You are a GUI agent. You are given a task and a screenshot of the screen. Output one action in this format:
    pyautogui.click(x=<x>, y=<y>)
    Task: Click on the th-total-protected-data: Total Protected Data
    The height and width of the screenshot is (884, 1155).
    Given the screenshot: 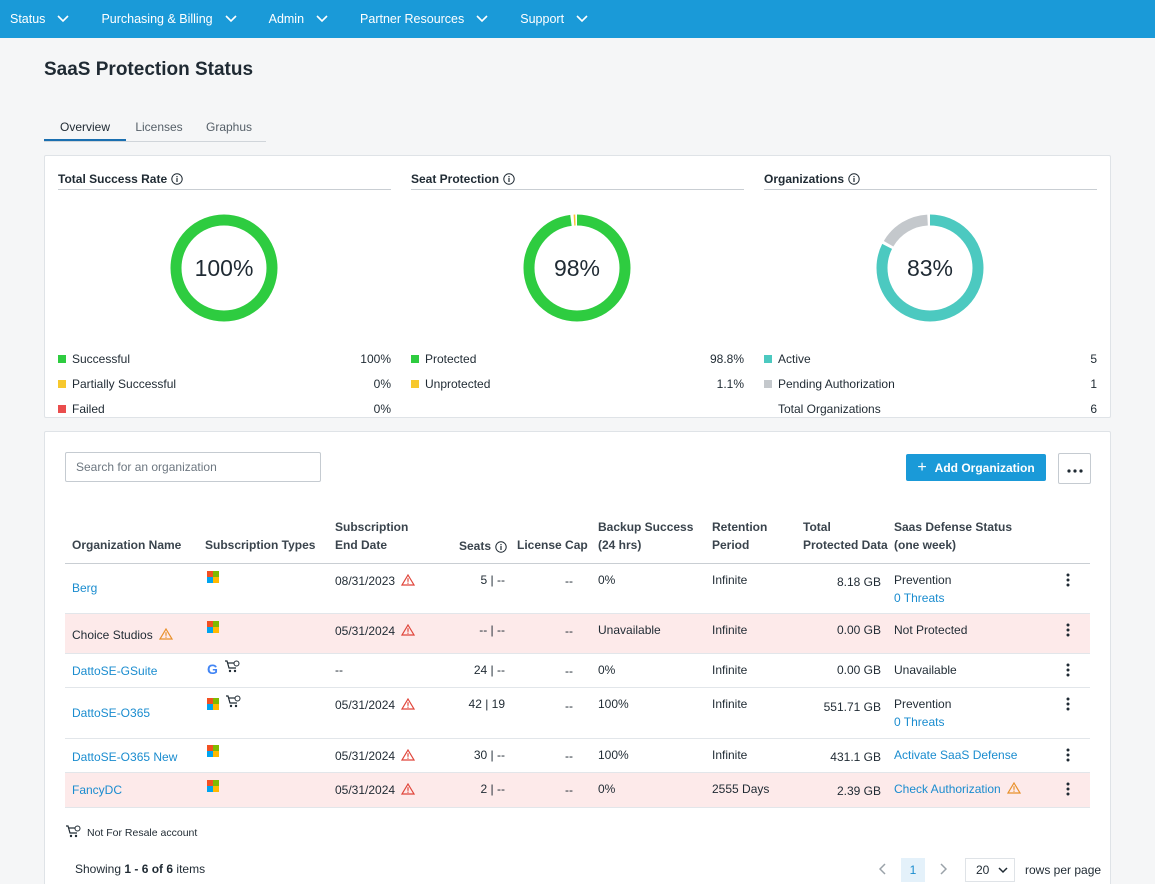 What is the action you would take?
    pyautogui.click(x=845, y=536)
    